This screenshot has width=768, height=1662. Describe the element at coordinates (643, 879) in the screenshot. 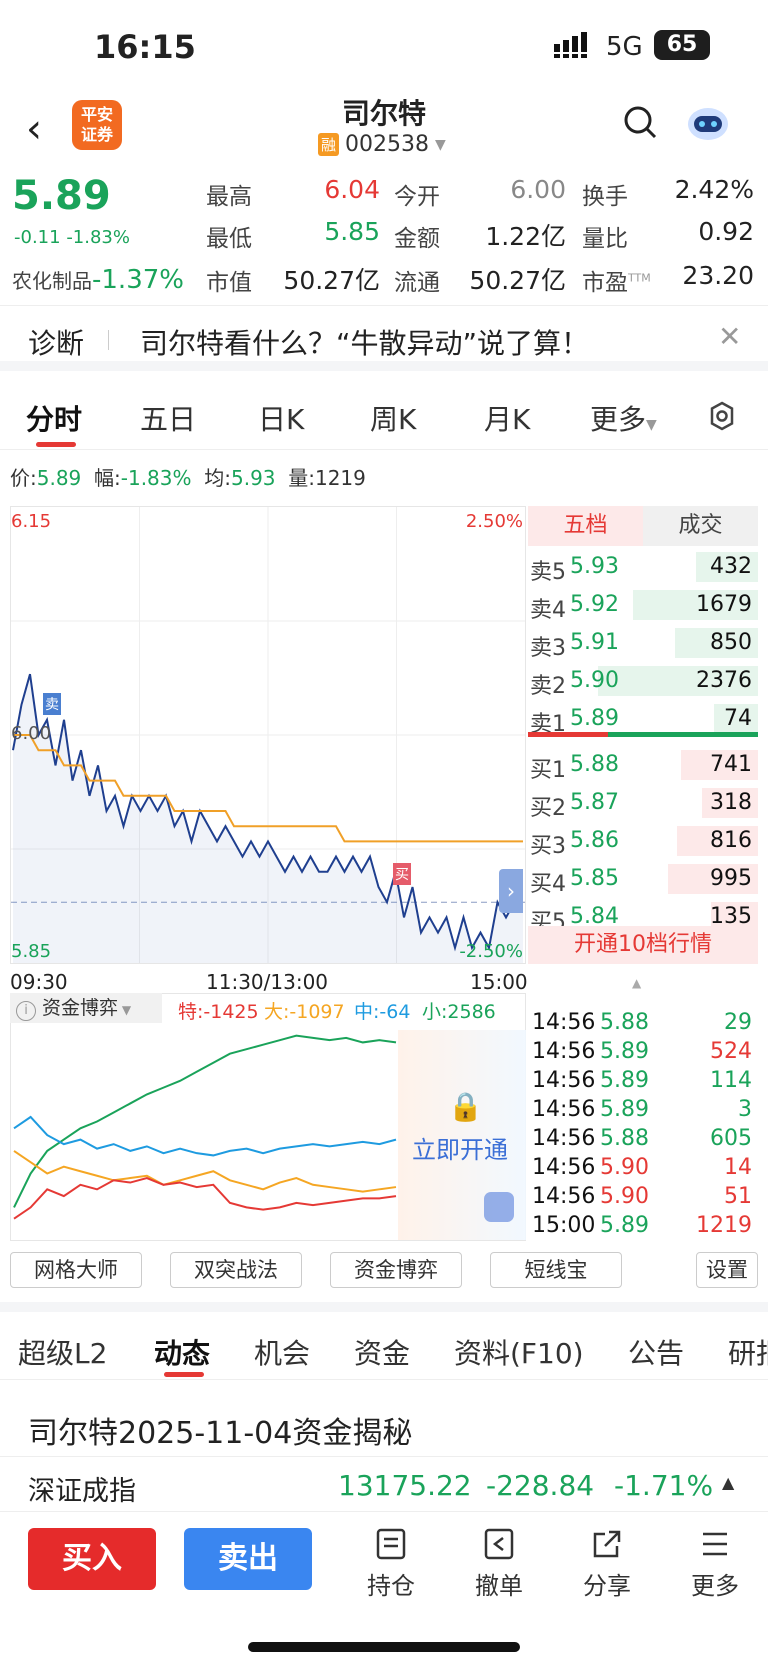

I see `bid-row: 买4 5.85 995` at that location.